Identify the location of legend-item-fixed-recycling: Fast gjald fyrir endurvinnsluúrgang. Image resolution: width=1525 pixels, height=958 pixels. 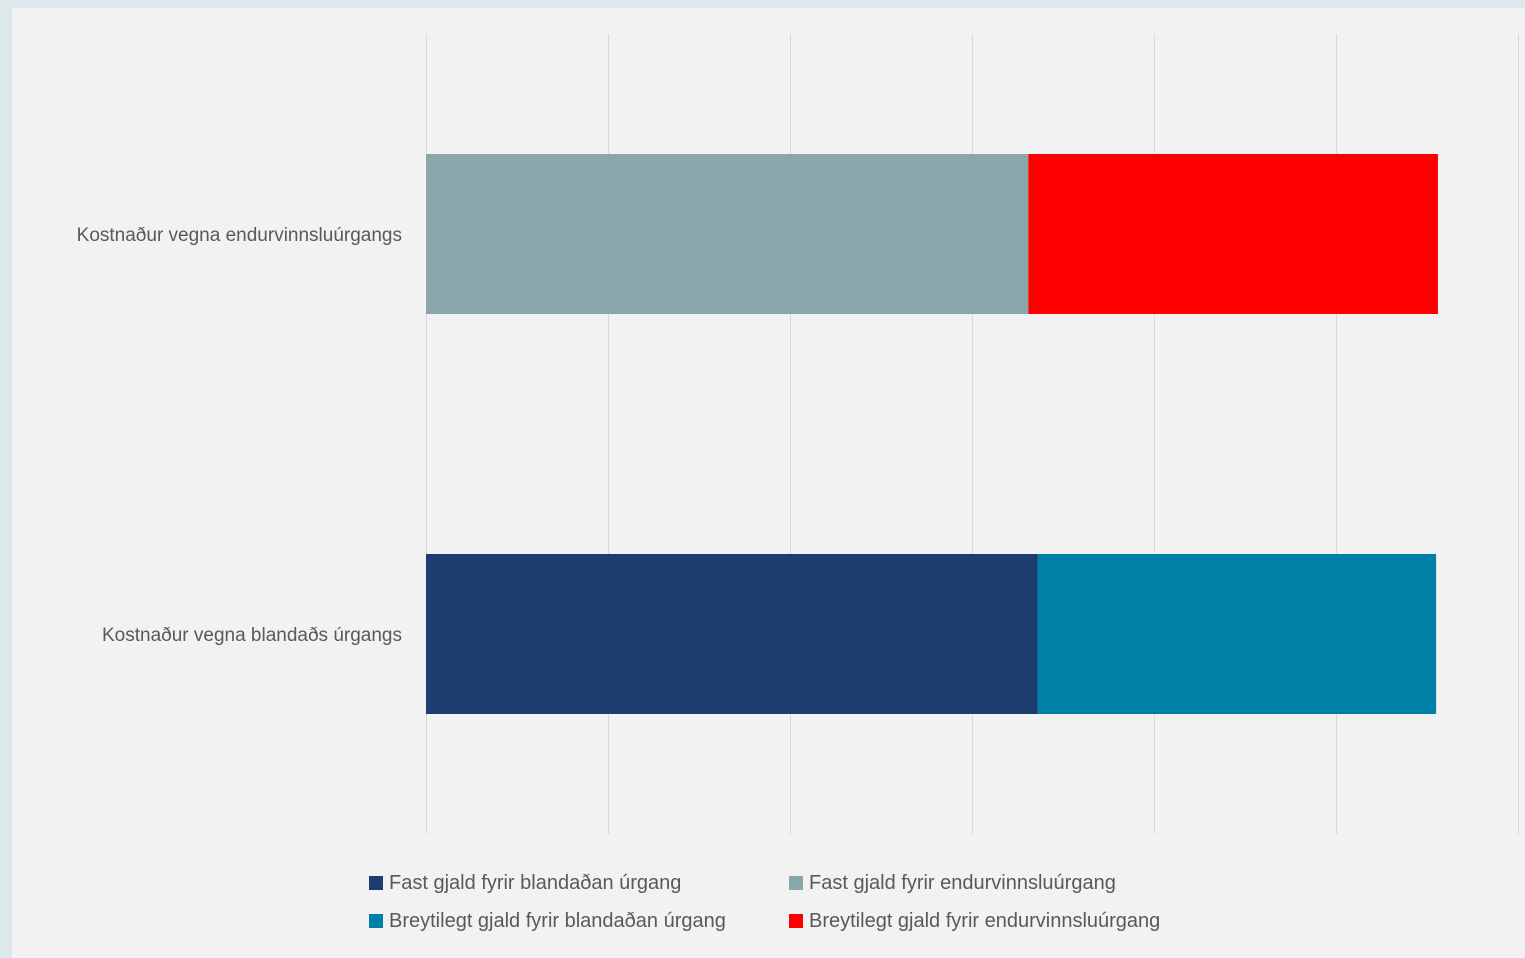
(999, 883).